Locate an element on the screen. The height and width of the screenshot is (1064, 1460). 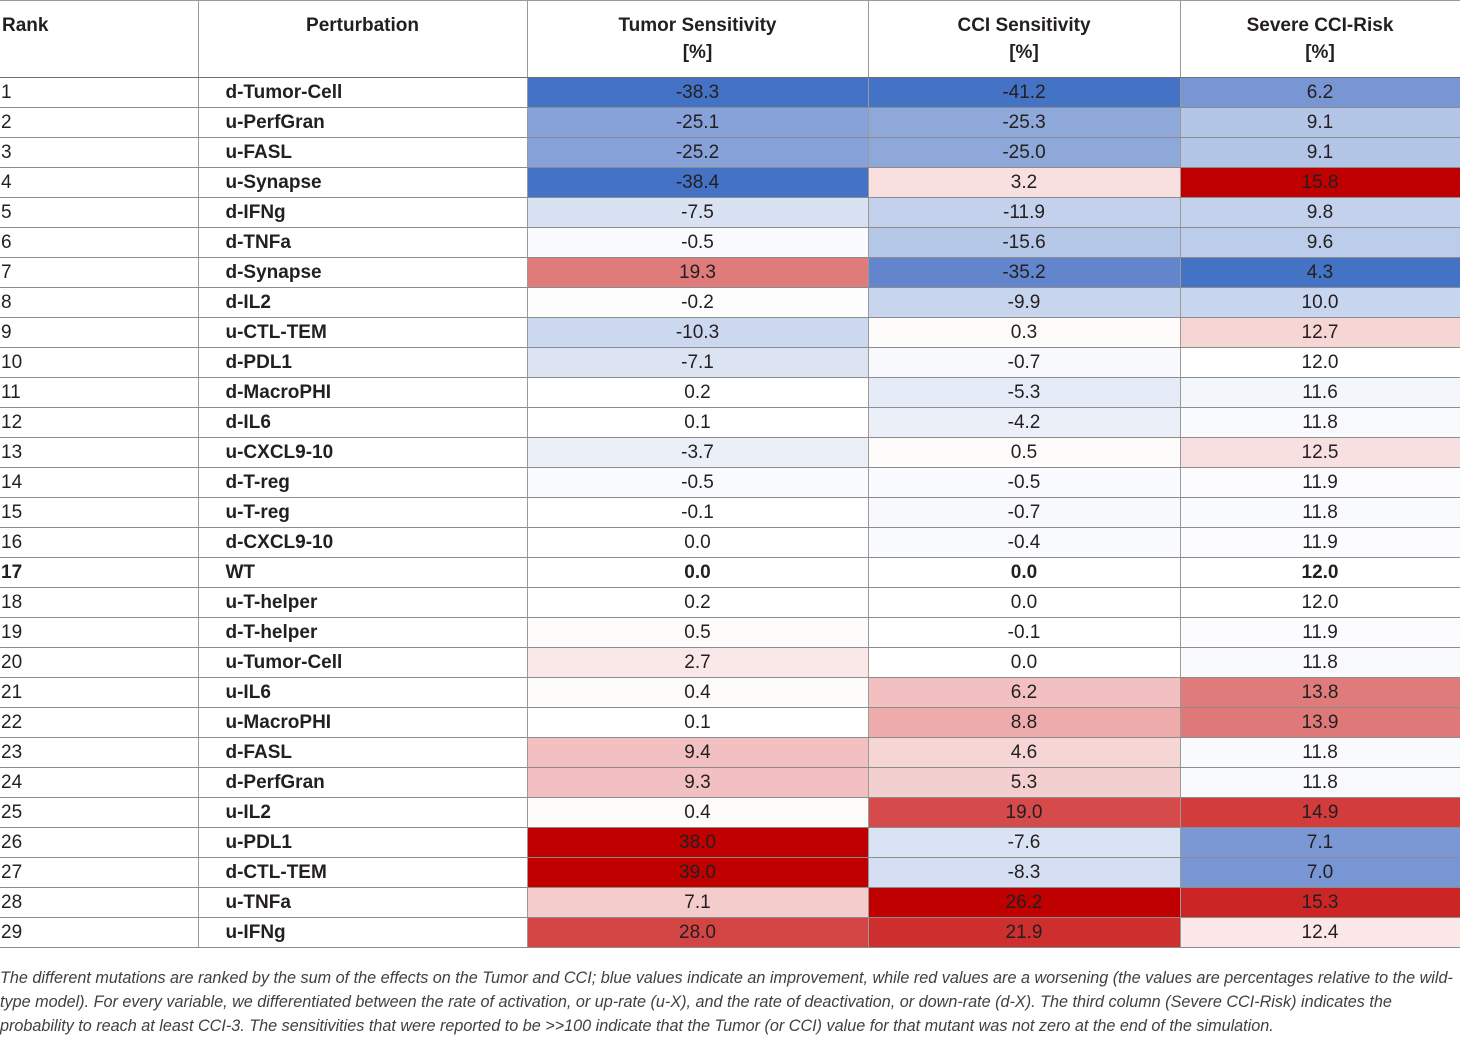
perturbation-cell: d-IFNg is located at coordinates (362, 212).